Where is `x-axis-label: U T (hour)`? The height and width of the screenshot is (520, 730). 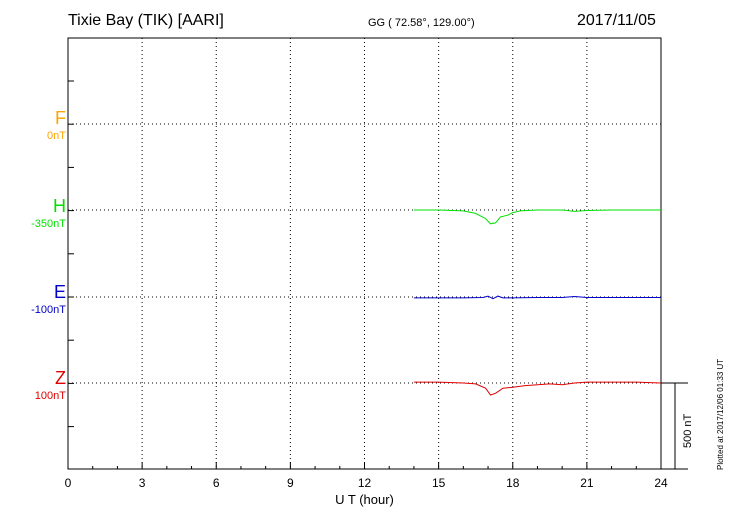 x-axis-label: U T (hour) is located at coordinates (364, 499).